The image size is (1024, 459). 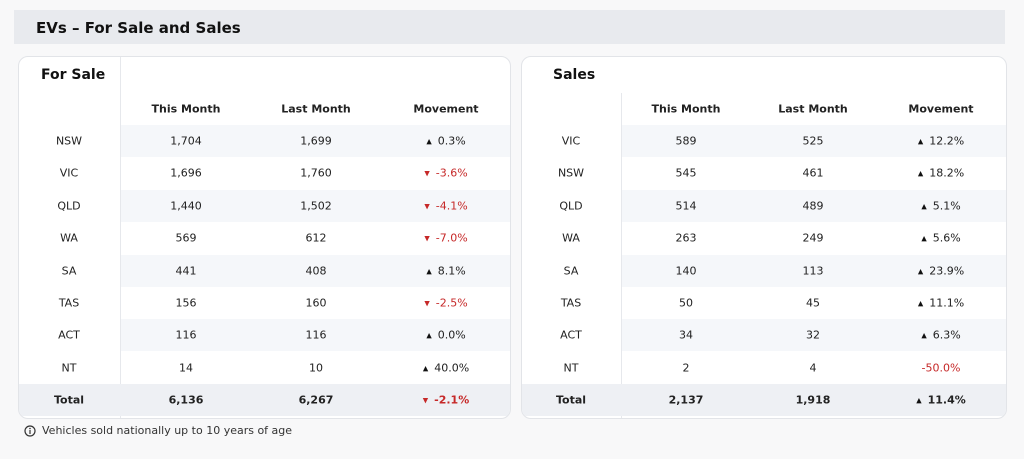 What do you see at coordinates (69, 400) in the screenshot?
I see `row-label: Total` at bounding box center [69, 400].